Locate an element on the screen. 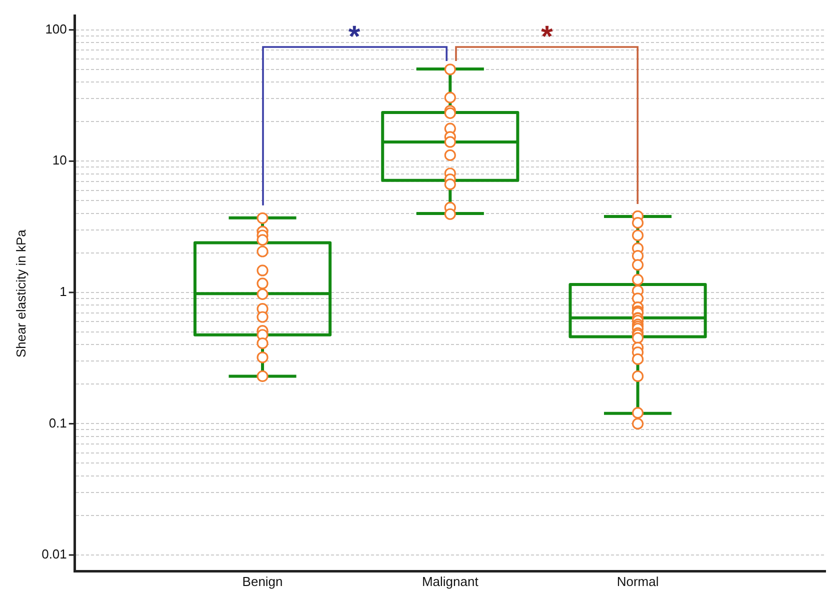 The width and height of the screenshot is (832, 593). y-tick-label: 1 is located at coordinates (63, 292).